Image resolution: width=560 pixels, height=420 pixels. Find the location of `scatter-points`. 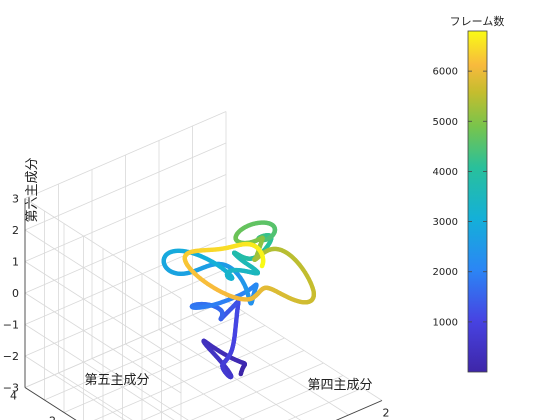

scatter-points is located at coordinates (239, 300).